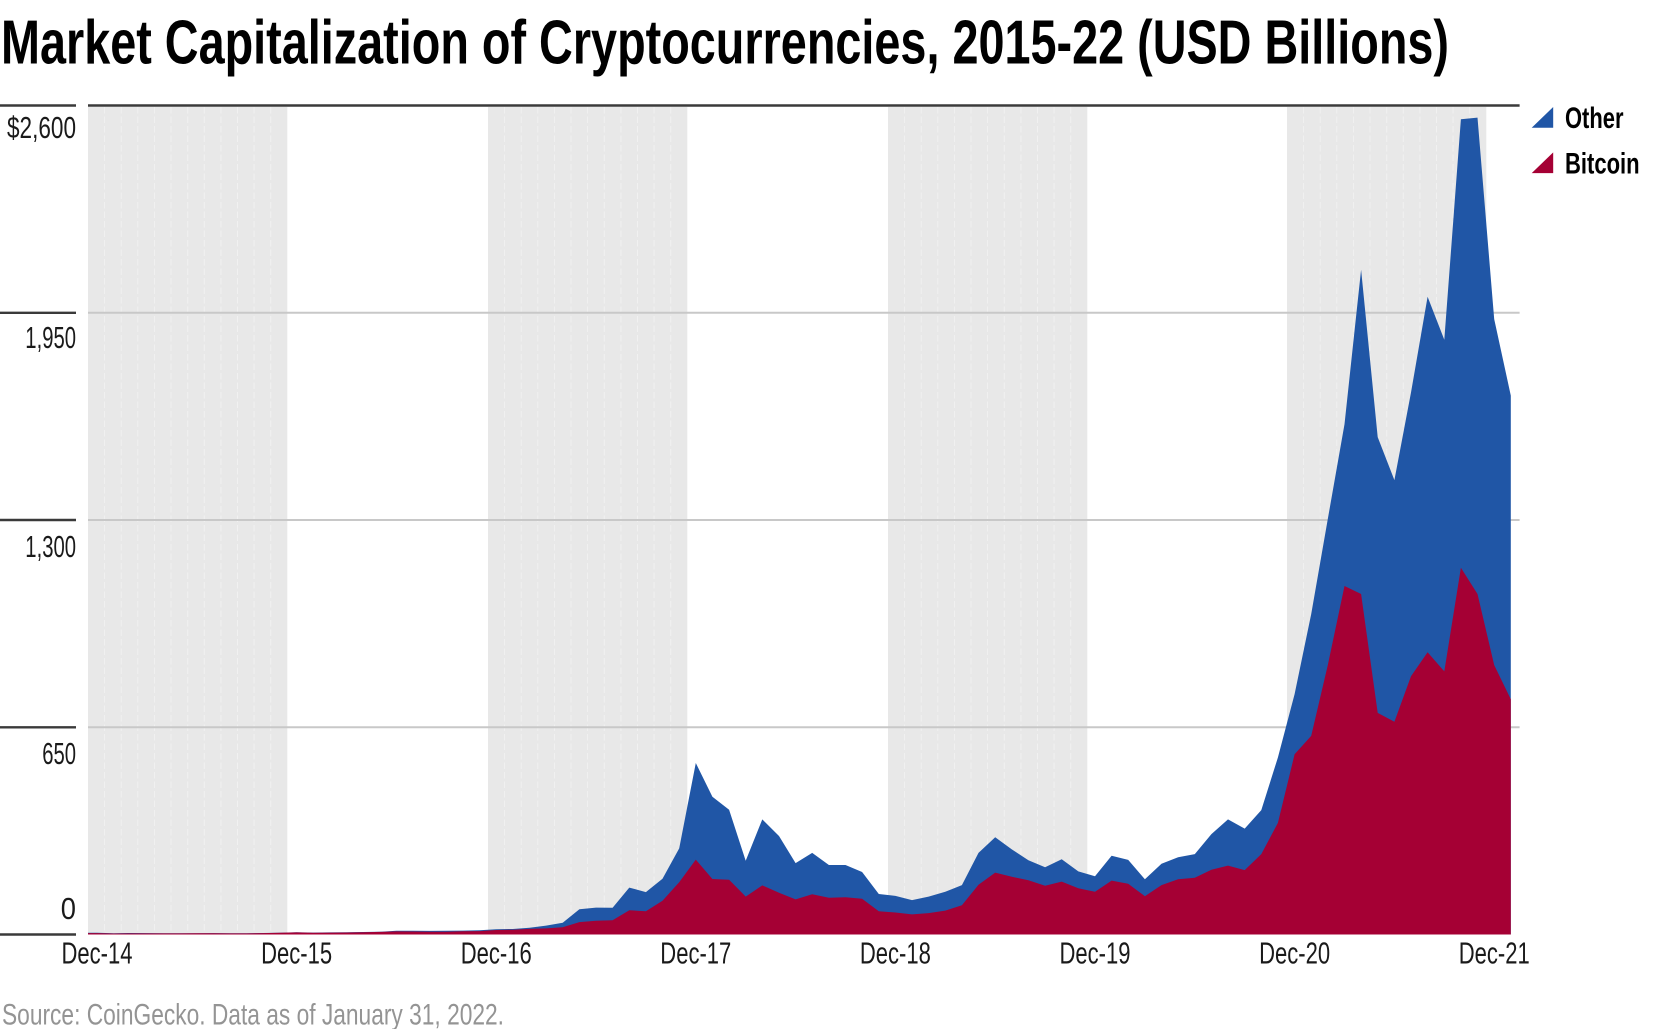  I want to click on svg-text: Dec-18, so click(895, 953).